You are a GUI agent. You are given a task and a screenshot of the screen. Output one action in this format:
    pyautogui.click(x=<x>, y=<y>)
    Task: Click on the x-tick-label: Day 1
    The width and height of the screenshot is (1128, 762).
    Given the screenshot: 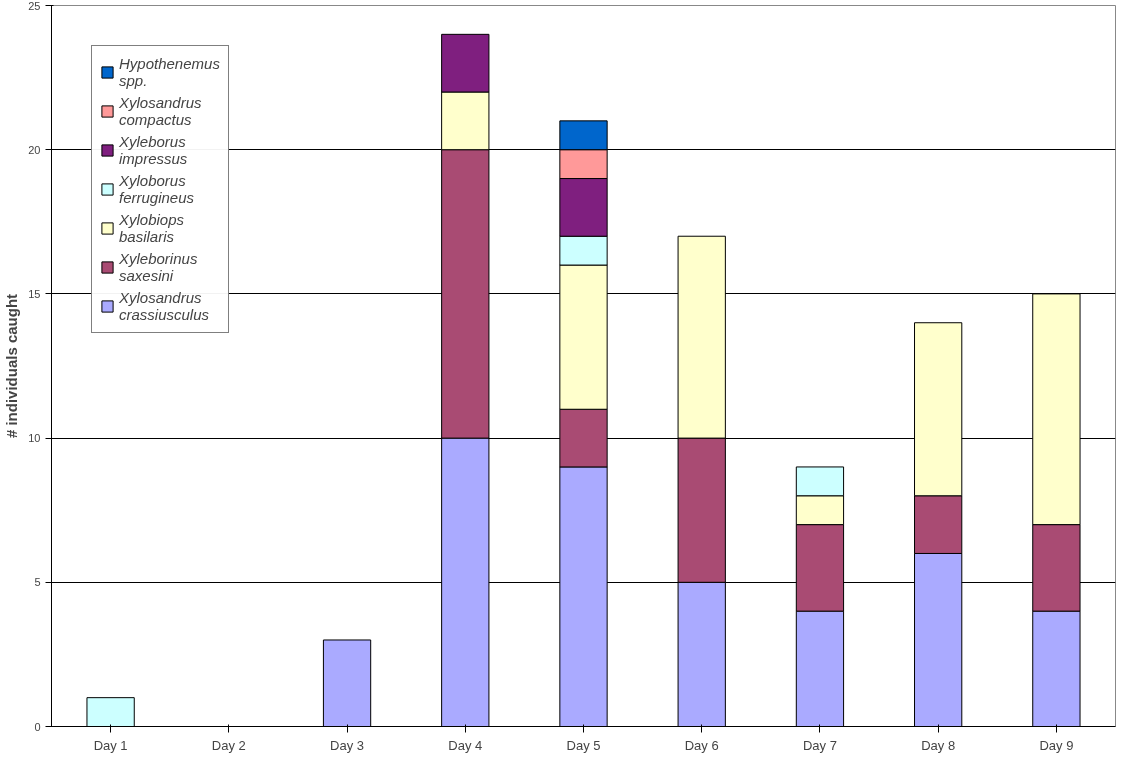 What is the action you would take?
    pyautogui.click(x=110, y=745)
    